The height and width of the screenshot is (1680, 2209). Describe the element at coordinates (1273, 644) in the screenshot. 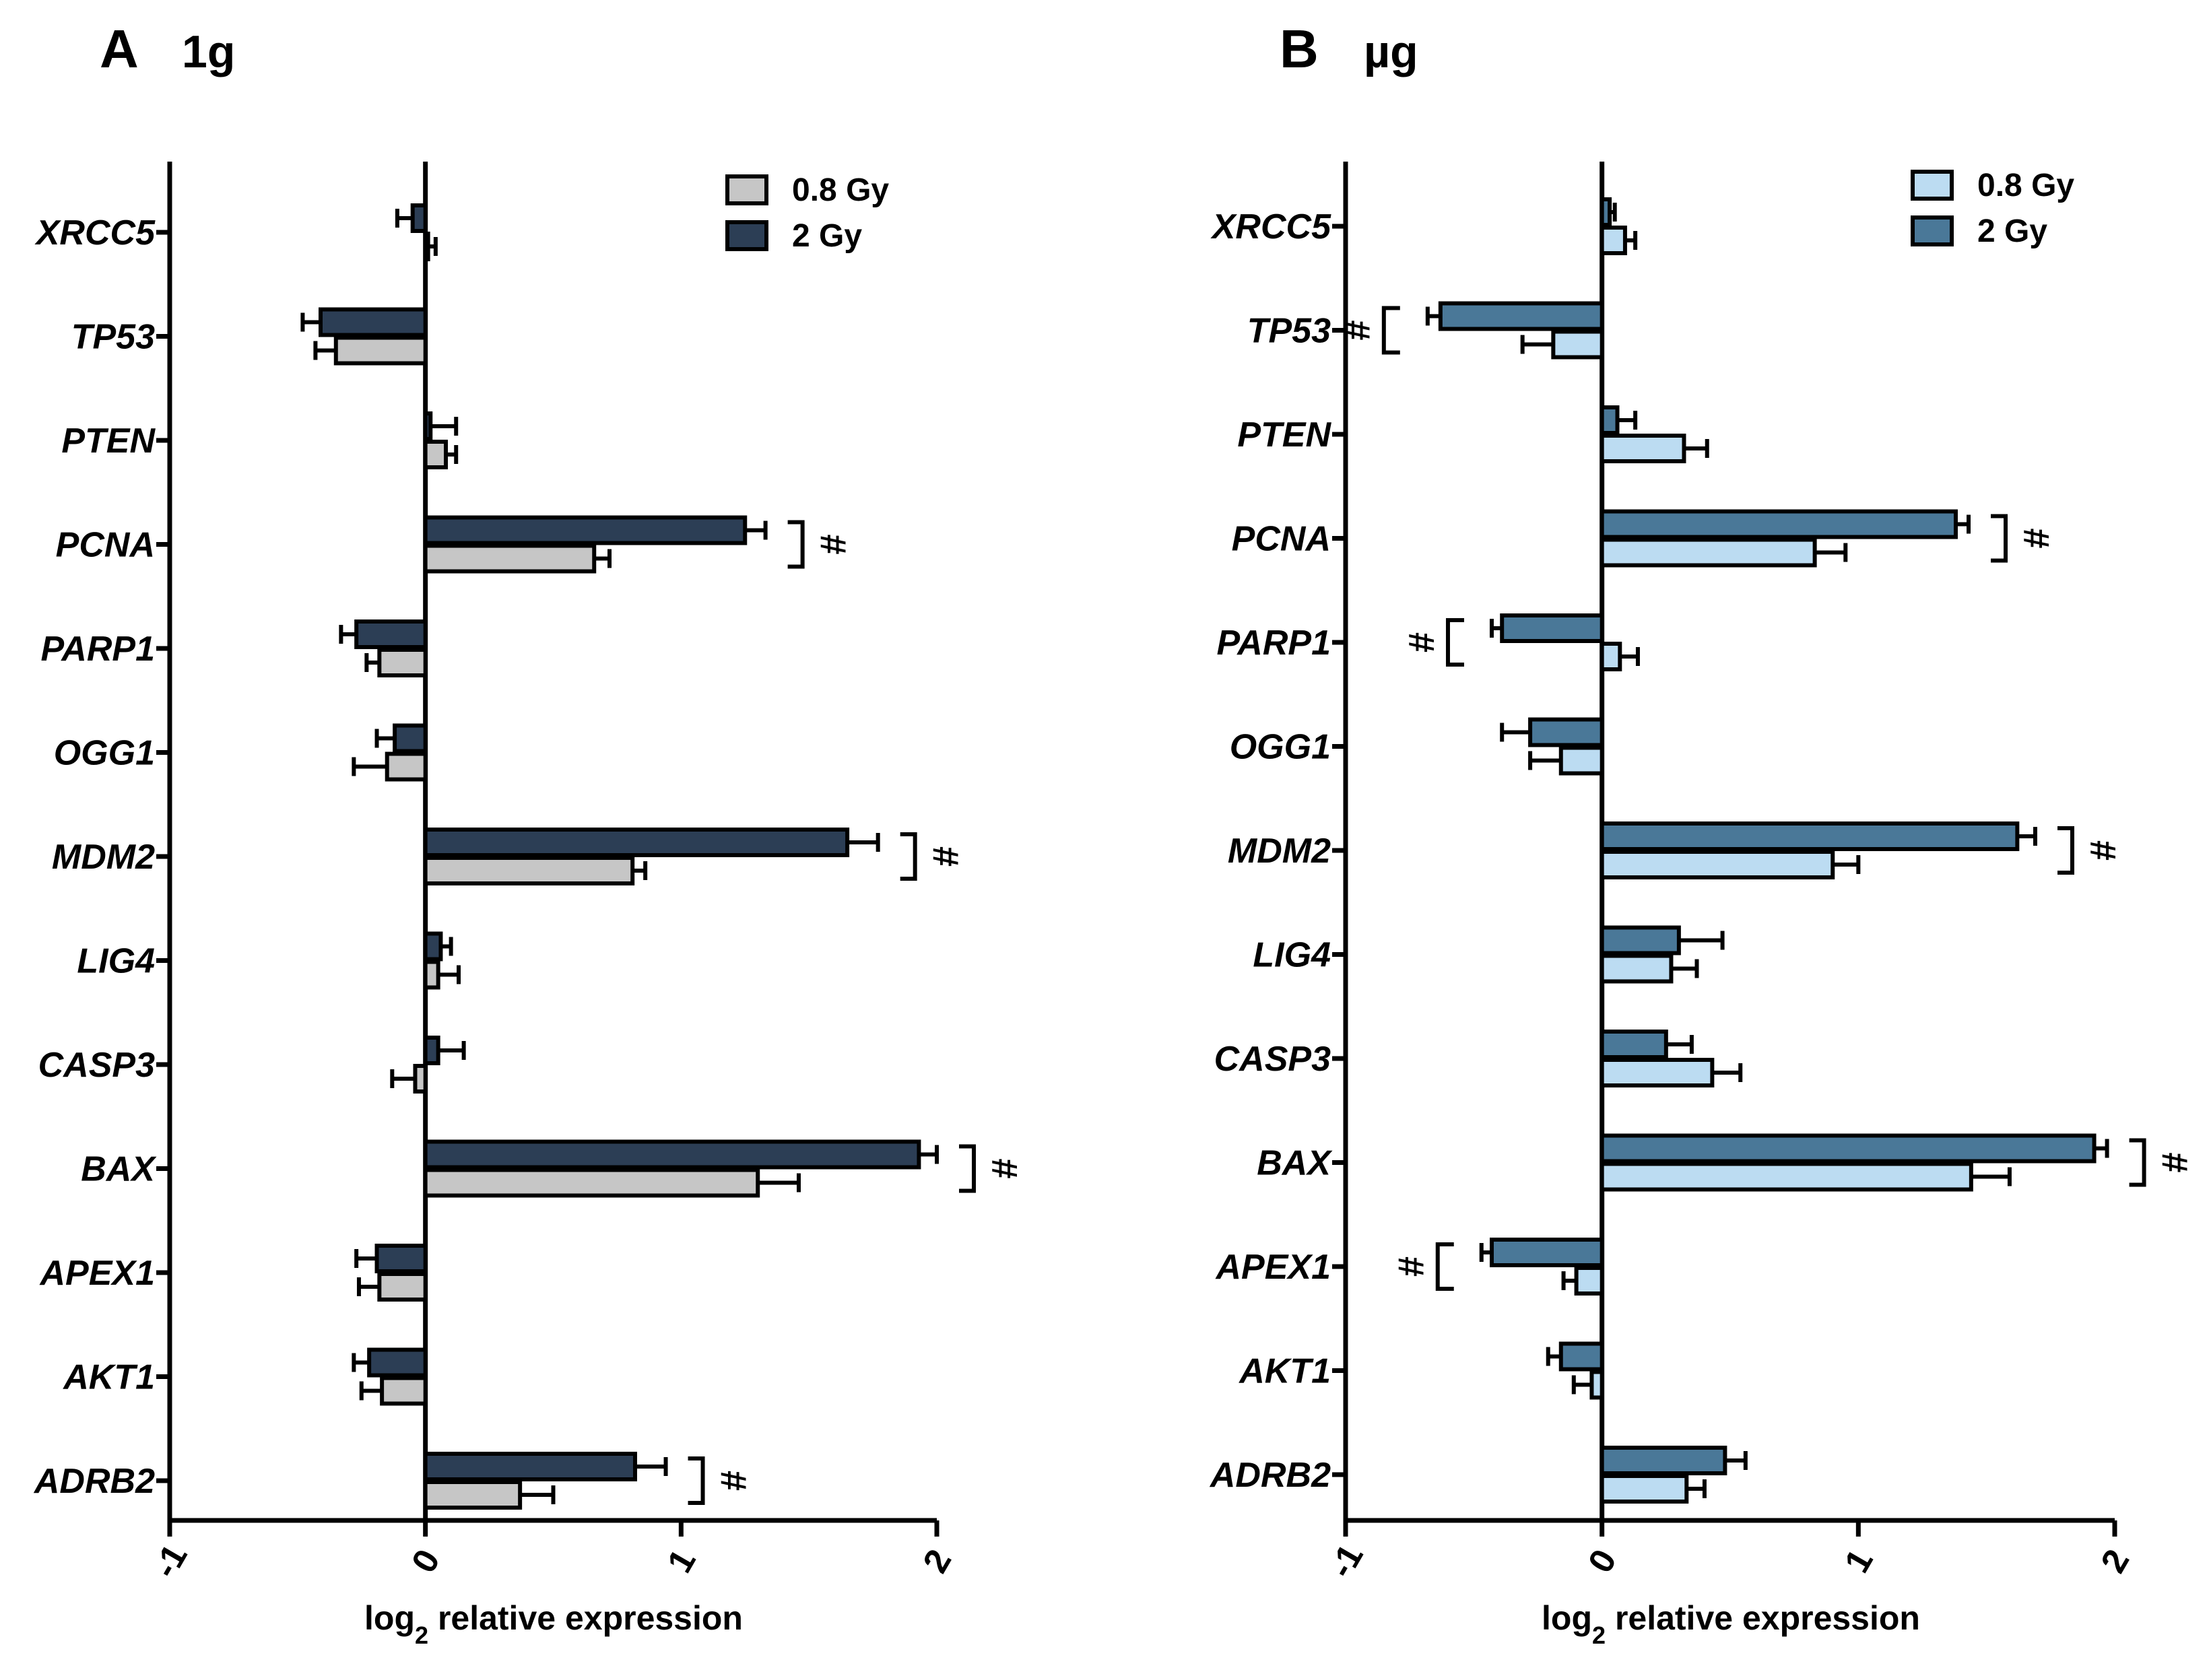

I see `gene-label: PARP1` at that location.